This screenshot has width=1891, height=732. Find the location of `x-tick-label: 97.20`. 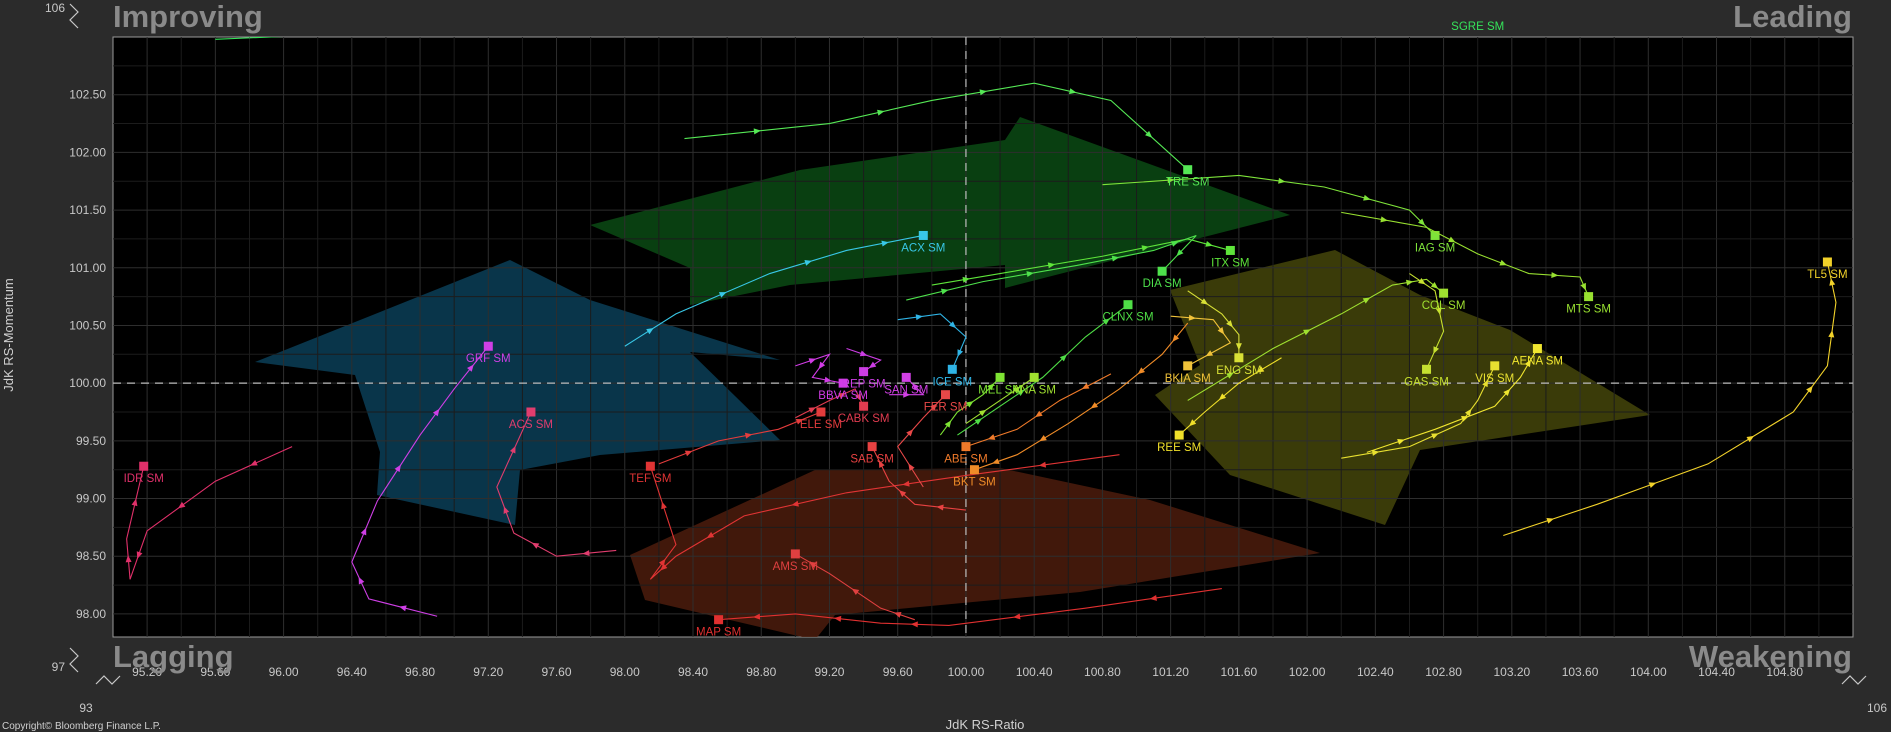

x-tick-label: 97.20 is located at coordinates (488, 672).